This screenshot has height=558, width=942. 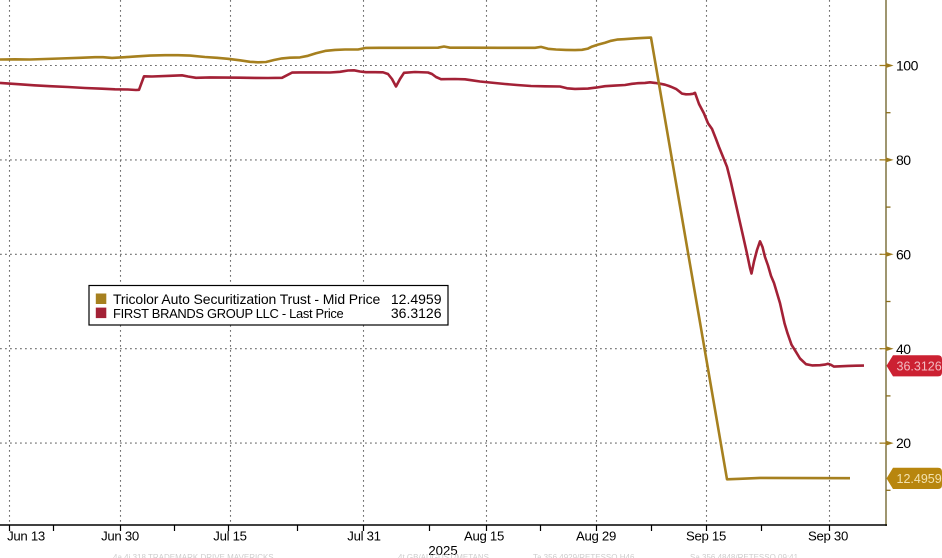 What do you see at coordinates (363, 536) in the screenshot?
I see `svg-text: Jul 31` at bounding box center [363, 536].